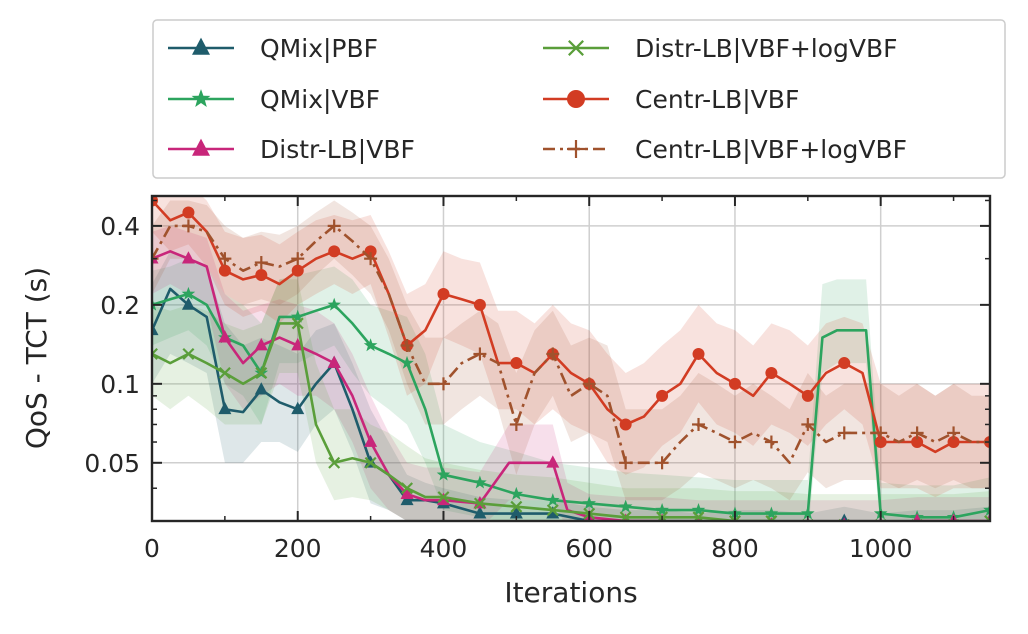 This screenshot has width=1028, height=634. What do you see at coordinates (319, 48) in the screenshot?
I see `legend-label: QMix|PBF` at bounding box center [319, 48].